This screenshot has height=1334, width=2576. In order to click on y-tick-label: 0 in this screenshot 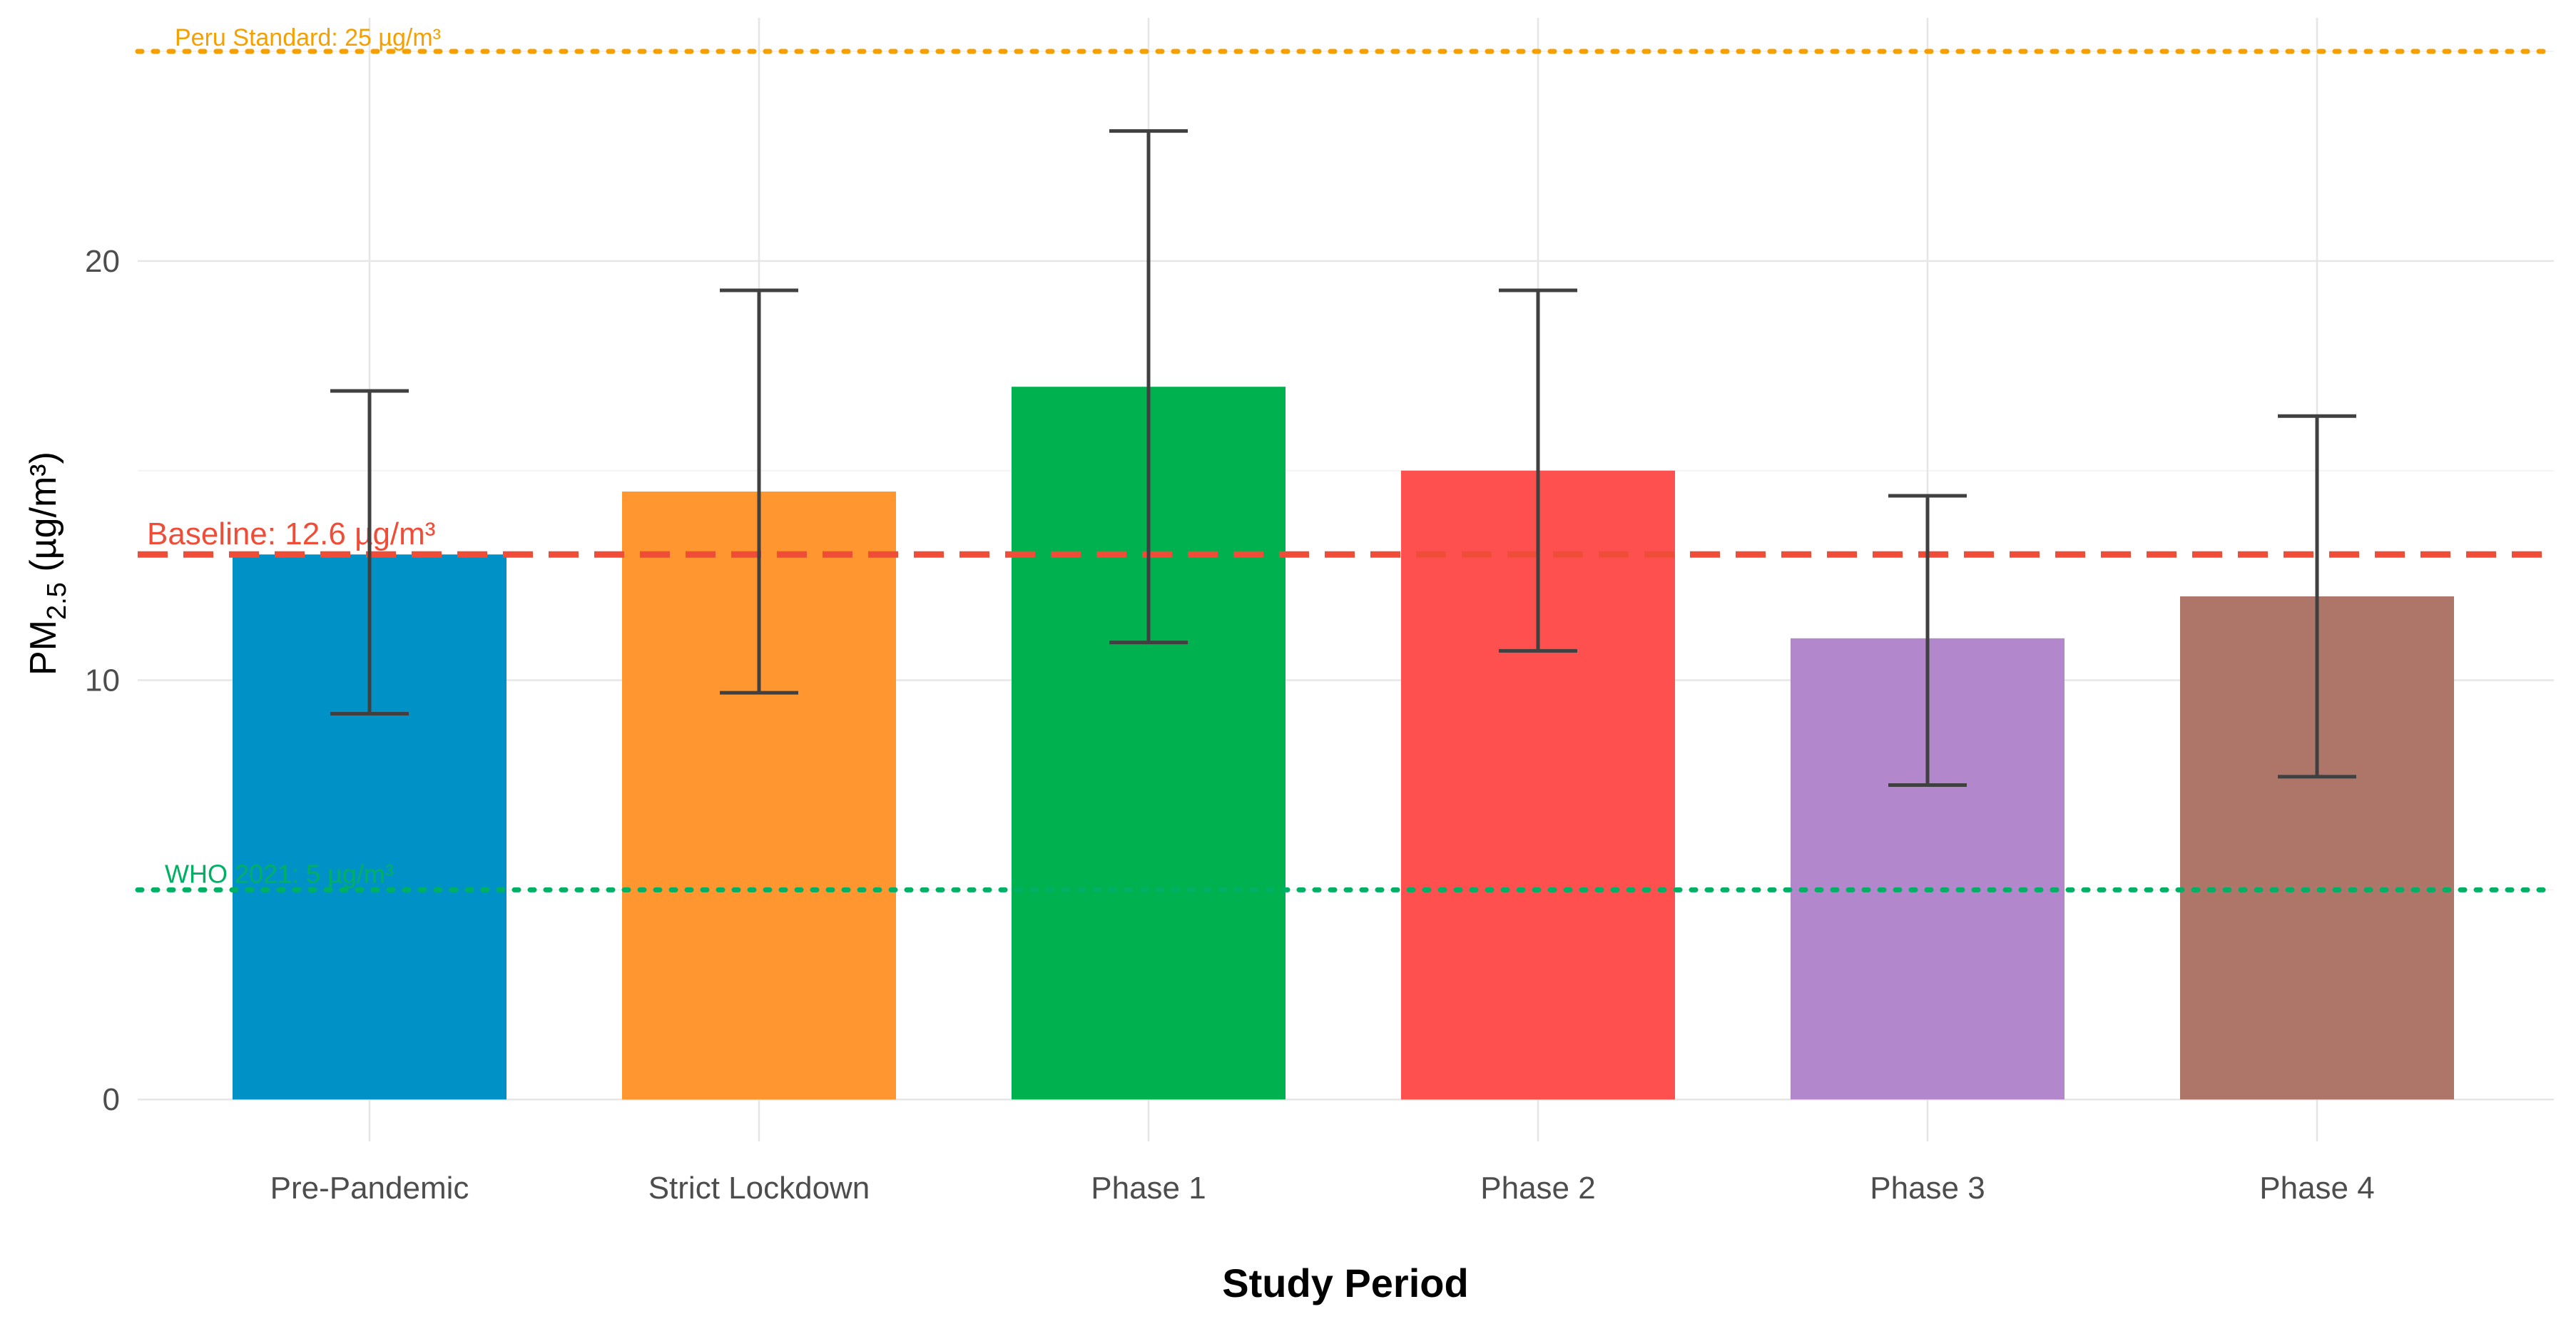, I will do `click(111, 1099)`.